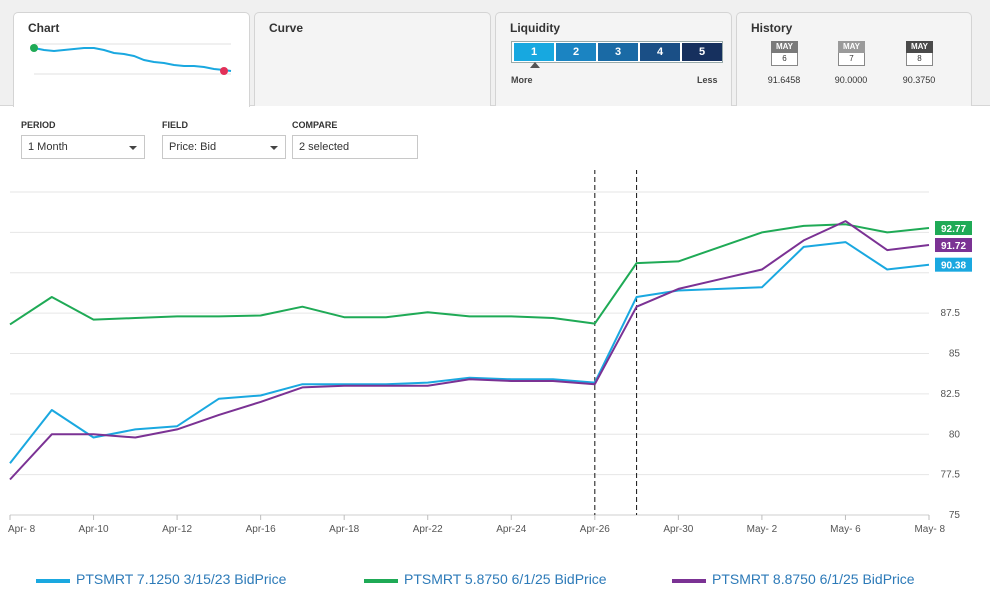 This screenshot has width=990, height=606. What do you see at coordinates (48, 147) in the screenshot?
I see `period-value: 1 Month` at bounding box center [48, 147].